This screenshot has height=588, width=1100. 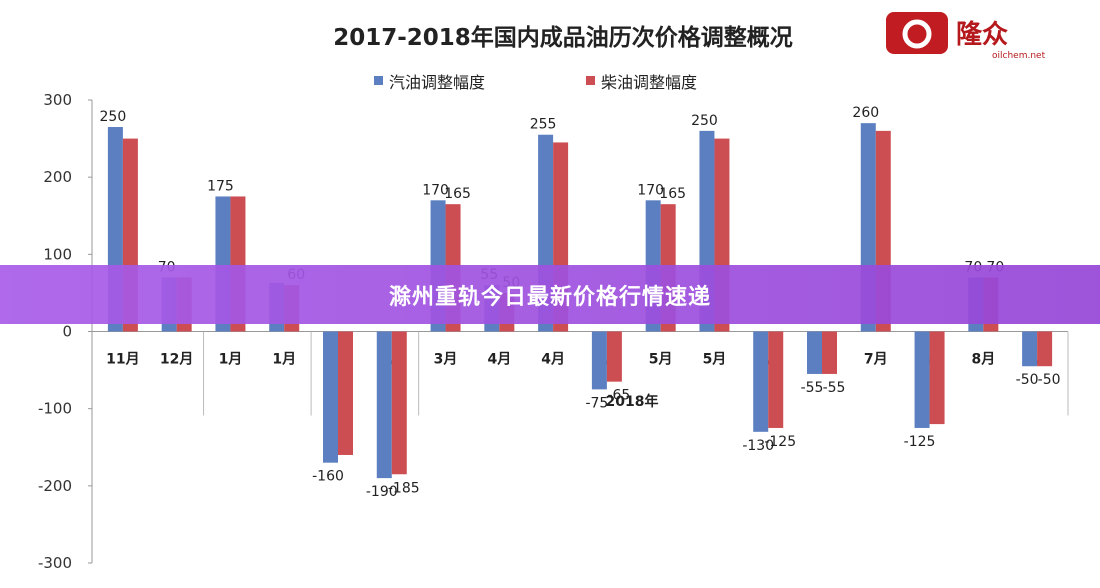 What do you see at coordinates (758, 446) in the screenshot?
I see `data-label: -130` at bounding box center [758, 446].